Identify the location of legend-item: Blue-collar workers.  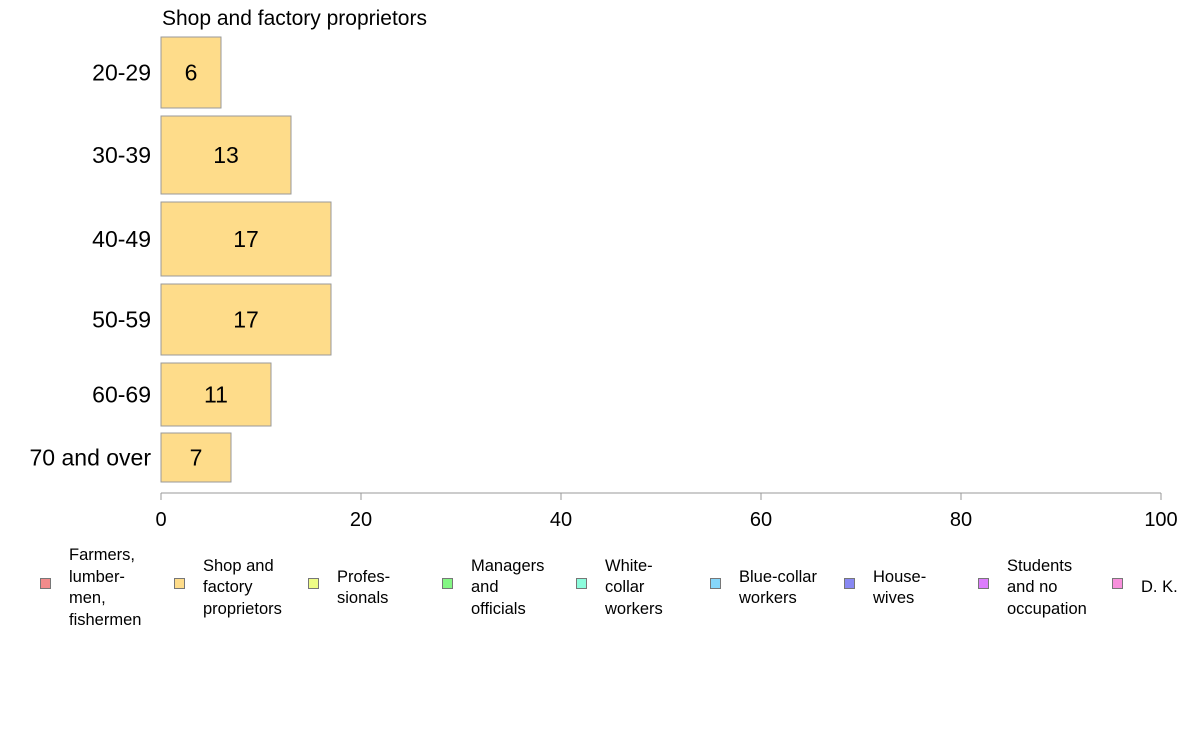
(775, 588).